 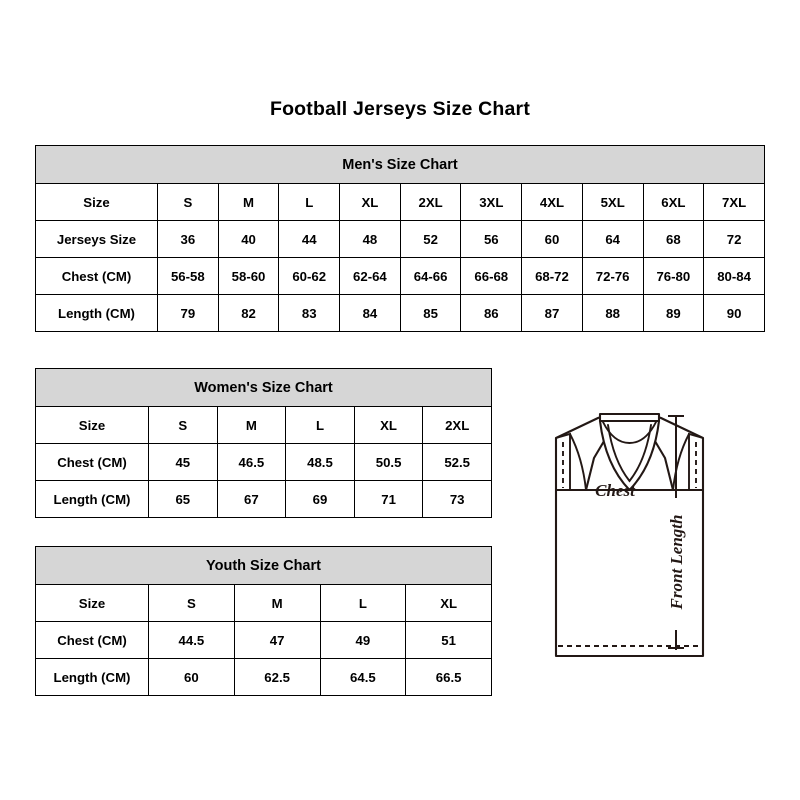 I want to click on womens-cell-0-1: 46.5, so click(x=251, y=462).